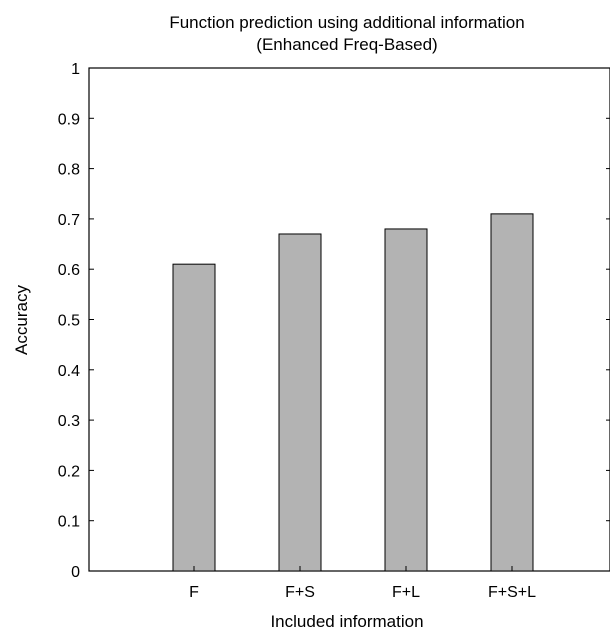 Image resolution: width=610 pixels, height=634 pixels. What do you see at coordinates (21, 320) in the screenshot?
I see `y-axis-label: Accuracy` at bounding box center [21, 320].